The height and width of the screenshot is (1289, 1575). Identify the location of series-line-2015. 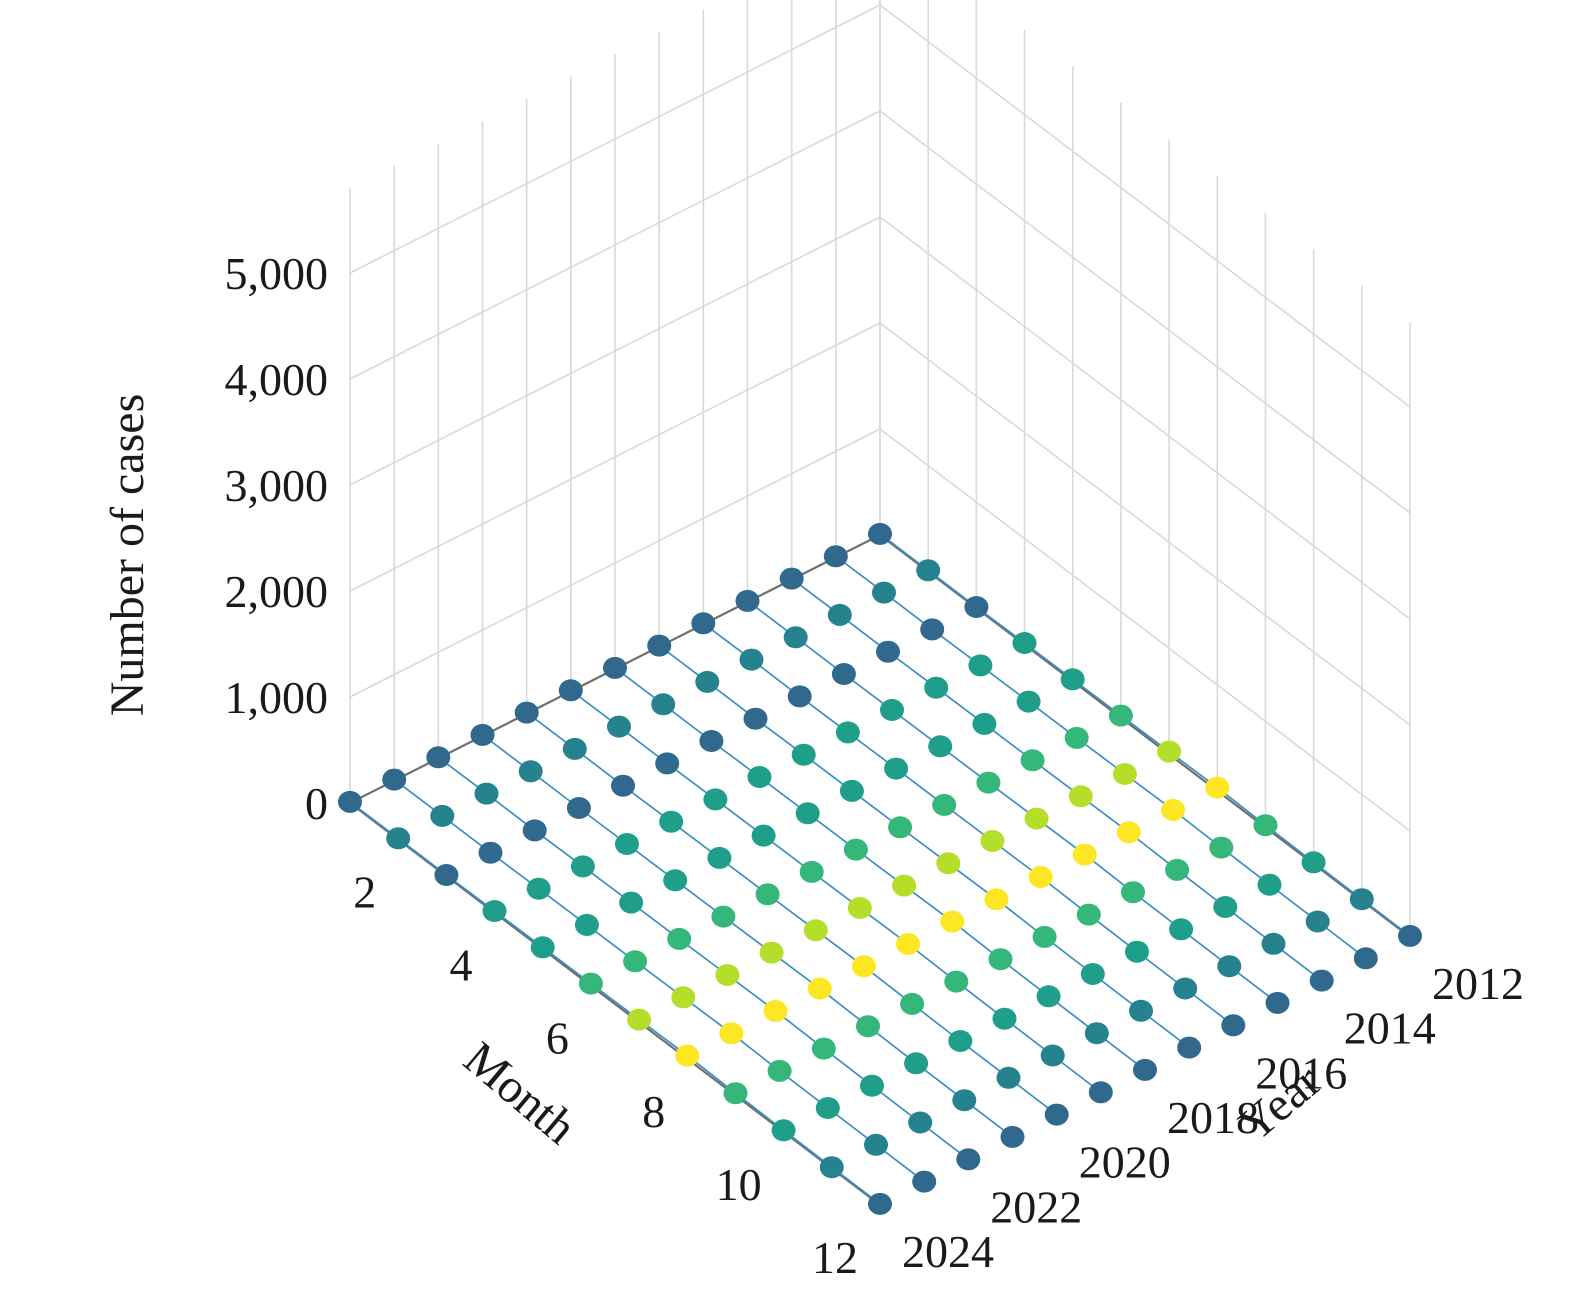
(1012, 802).